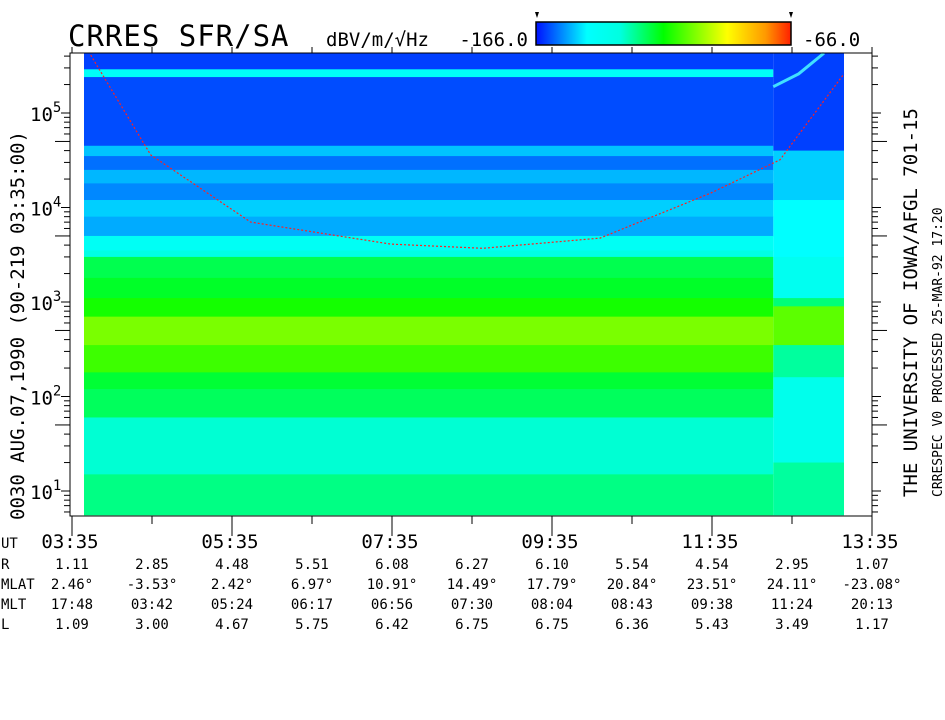  What do you see at coordinates (632, 605) in the screenshot?
I see `ephemeris-cell: 08:43` at bounding box center [632, 605].